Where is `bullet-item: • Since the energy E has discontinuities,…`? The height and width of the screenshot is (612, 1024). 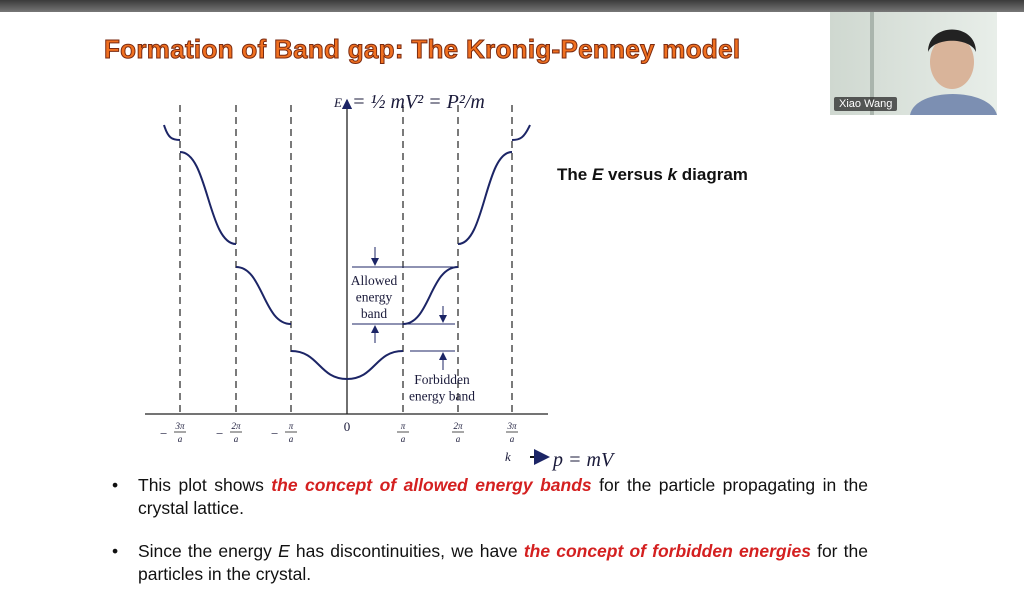 bullet-item: • Since the energy E has discontinuities,… is located at coordinates (490, 563).